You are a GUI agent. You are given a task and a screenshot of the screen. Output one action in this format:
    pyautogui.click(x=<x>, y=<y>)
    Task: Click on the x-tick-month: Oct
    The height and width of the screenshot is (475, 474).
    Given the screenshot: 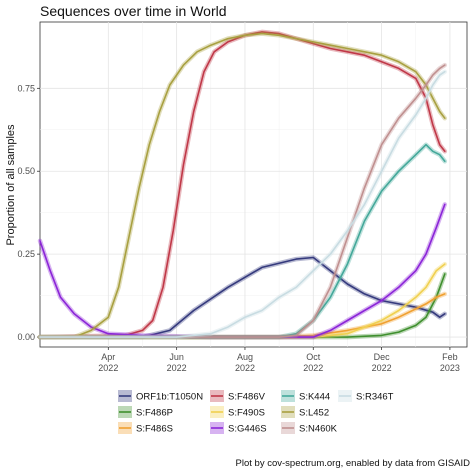 What is the action you would take?
    pyautogui.click(x=313, y=357)
    